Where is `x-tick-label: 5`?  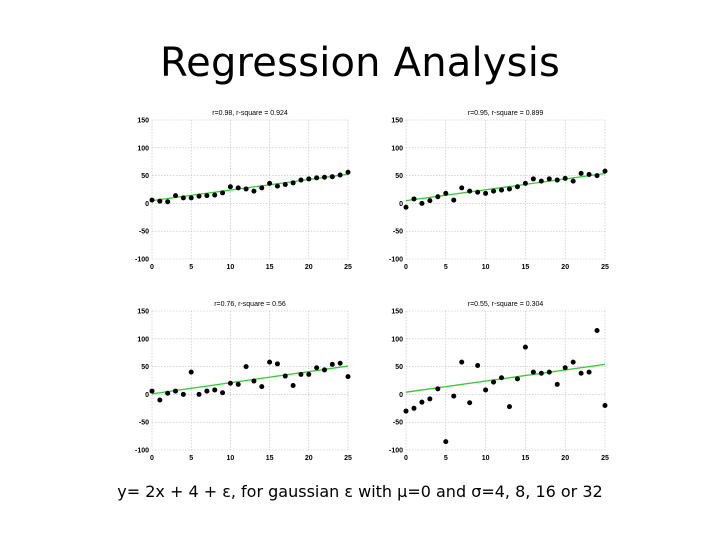 x-tick-label: 5 is located at coordinates (191, 458).